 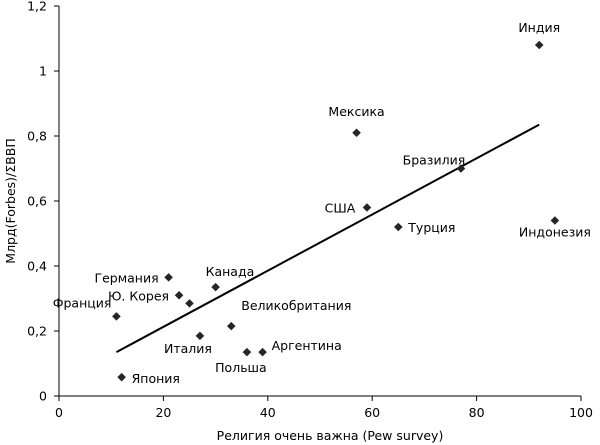 I want to click on y-axis-title: Млрд(Forbes)/ΣВВП, so click(x=10, y=200).